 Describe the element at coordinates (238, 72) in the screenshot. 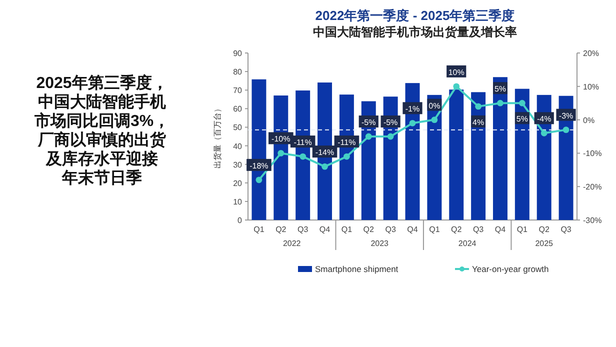

I see `y-tick-label: 80` at that location.